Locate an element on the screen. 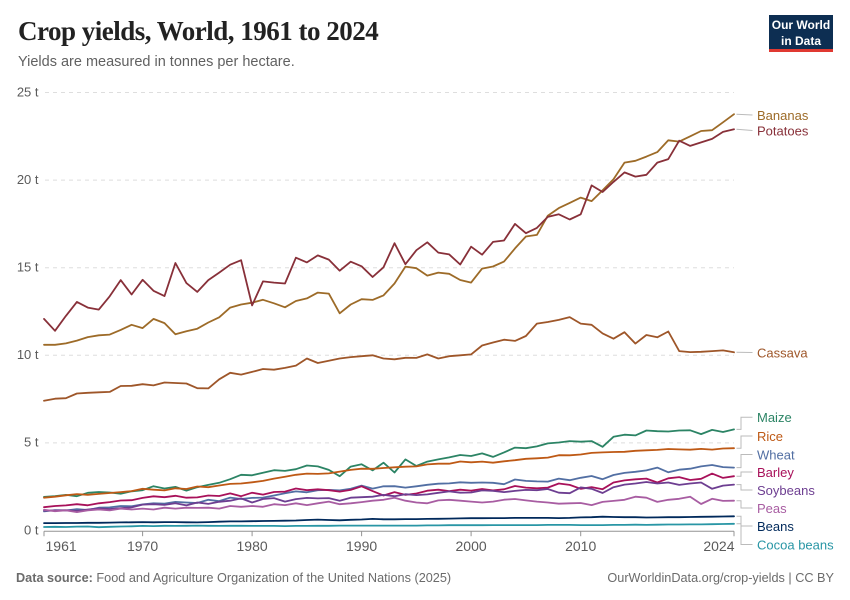 The height and width of the screenshot is (600, 850). svg-text: 1961 is located at coordinates (61, 546).